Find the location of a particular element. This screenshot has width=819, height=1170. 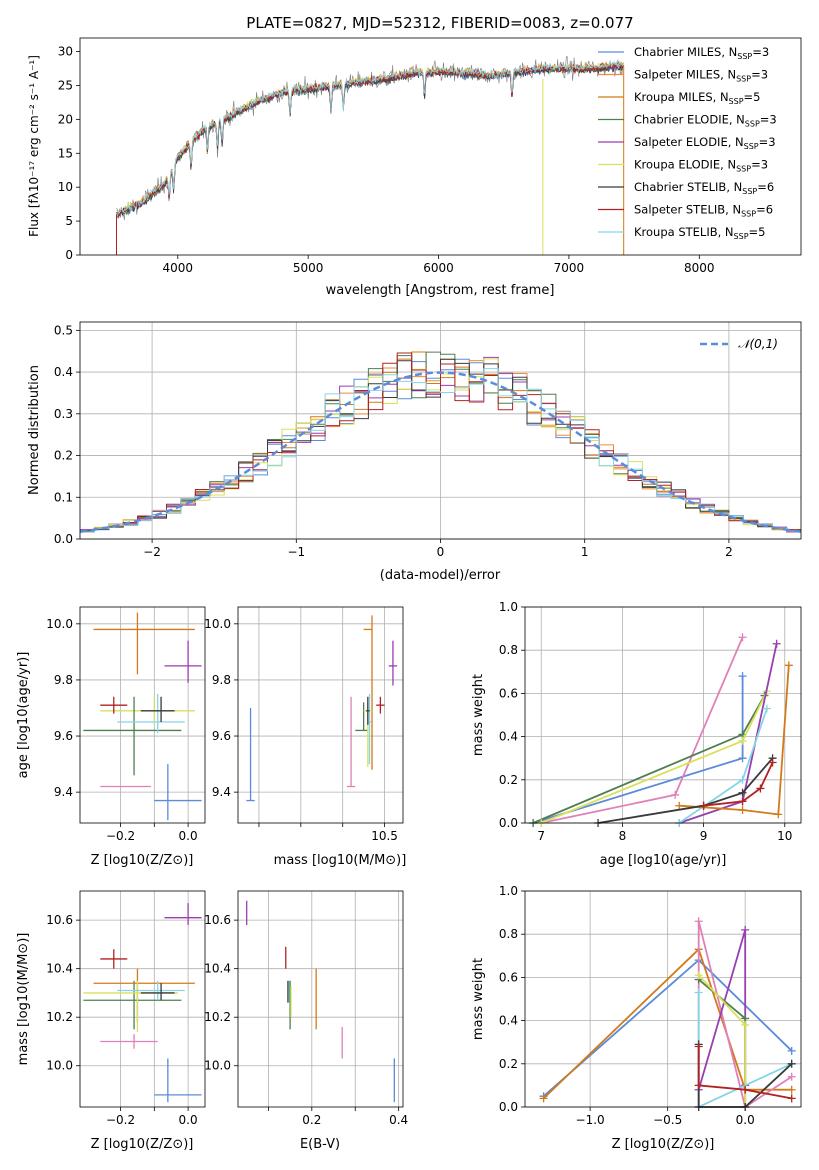

y-tick-label: 0.3 is located at coordinates (63, 414).